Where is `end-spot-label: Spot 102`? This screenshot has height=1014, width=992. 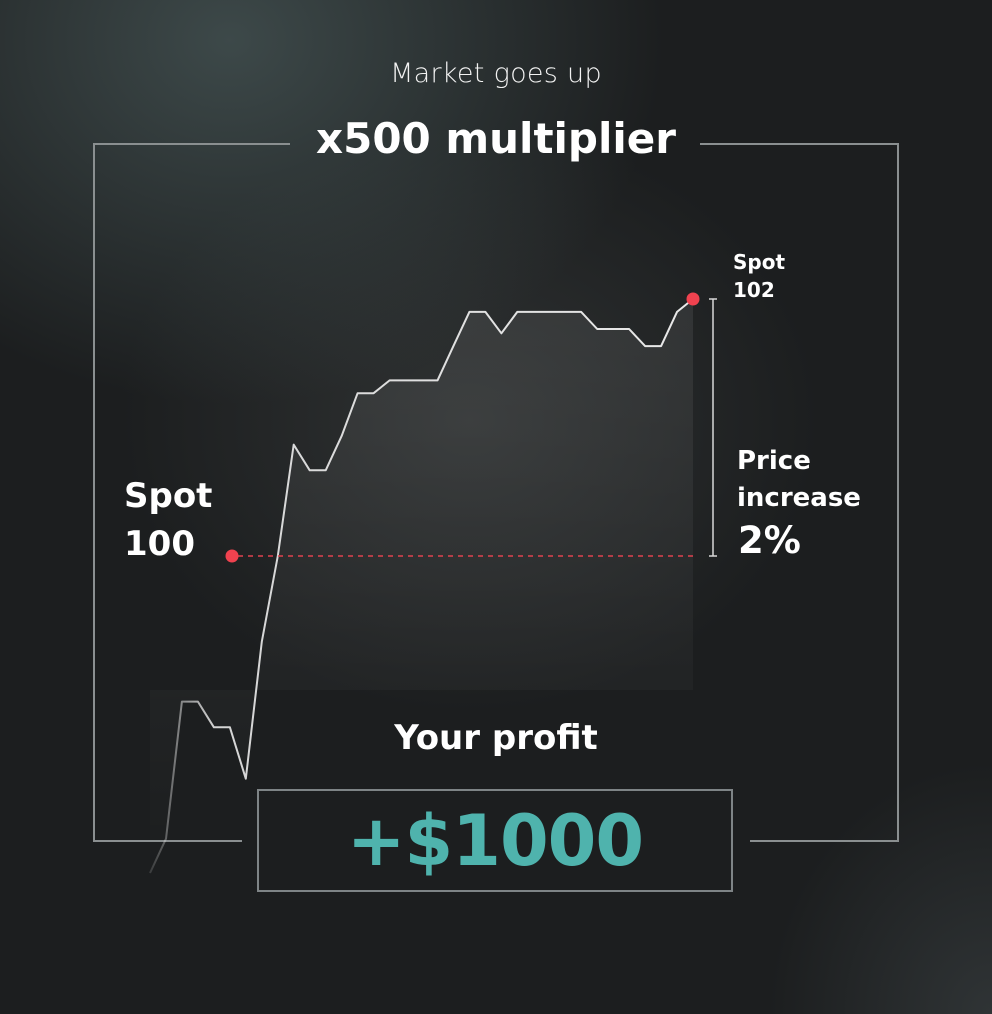
end-spot-label: Spot 102 is located at coordinates (759, 276).